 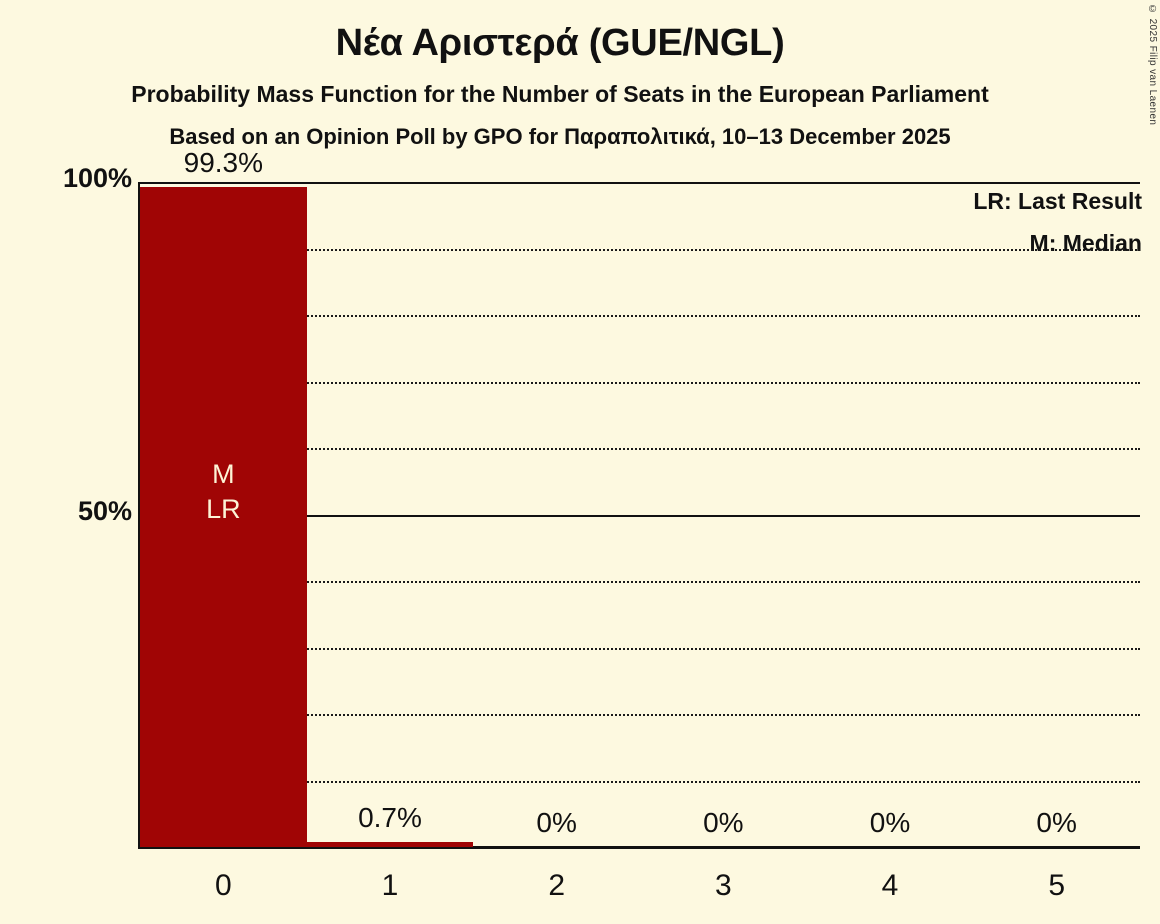 I want to click on bar-value-label-2: 0%, so click(x=556, y=822).